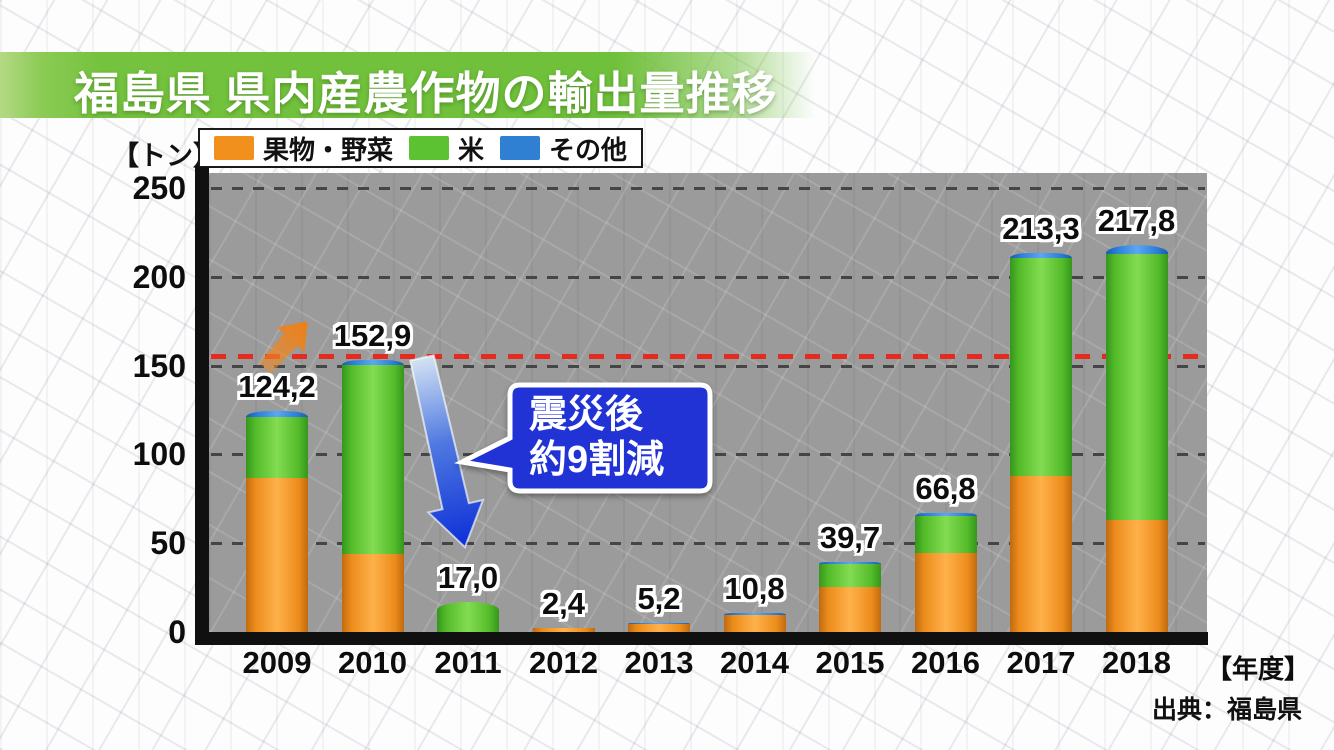  I want to click on bar-2013, so click(659, 627).